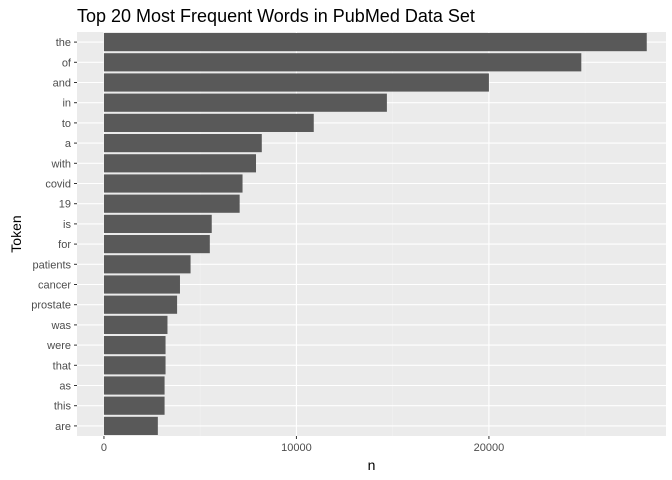  What do you see at coordinates (134, 385) in the screenshot?
I see `bar-as` at bounding box center [134, 385].